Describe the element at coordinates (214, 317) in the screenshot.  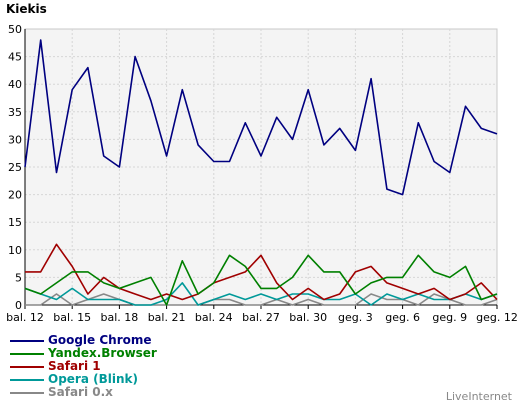
I see `x-tick-label: bal. 24` at that location.